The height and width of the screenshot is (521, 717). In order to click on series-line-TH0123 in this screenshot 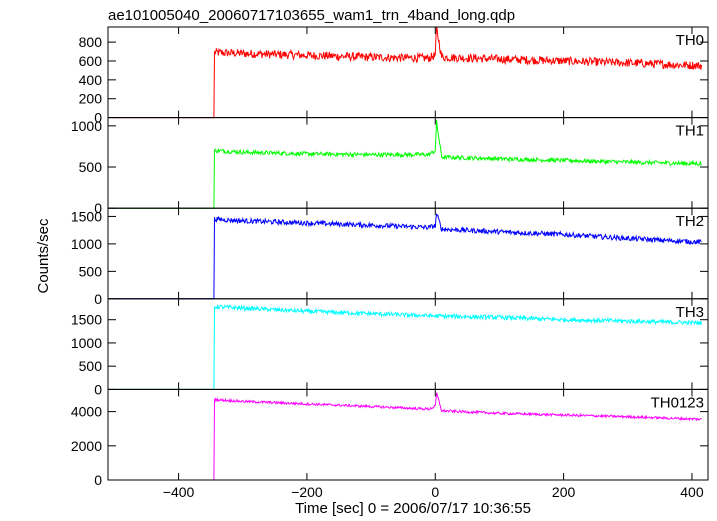, I will do `click(408, 436)`.